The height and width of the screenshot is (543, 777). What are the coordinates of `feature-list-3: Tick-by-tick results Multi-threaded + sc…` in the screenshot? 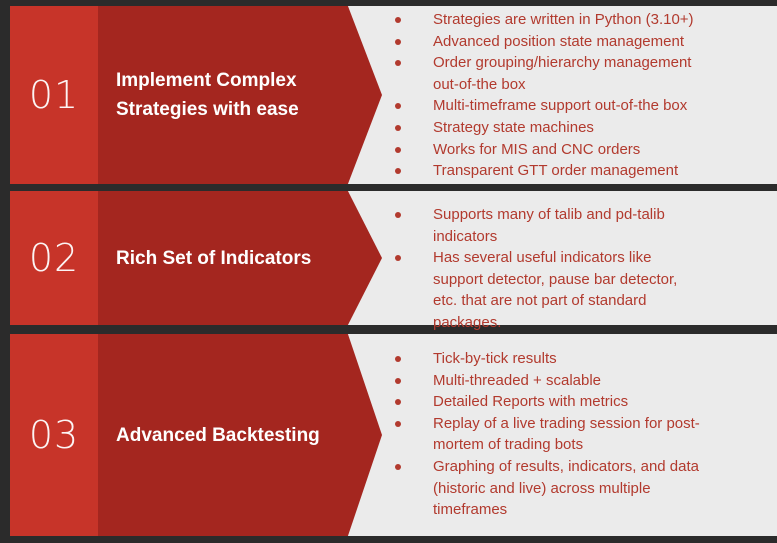 It's located at (550, 434).